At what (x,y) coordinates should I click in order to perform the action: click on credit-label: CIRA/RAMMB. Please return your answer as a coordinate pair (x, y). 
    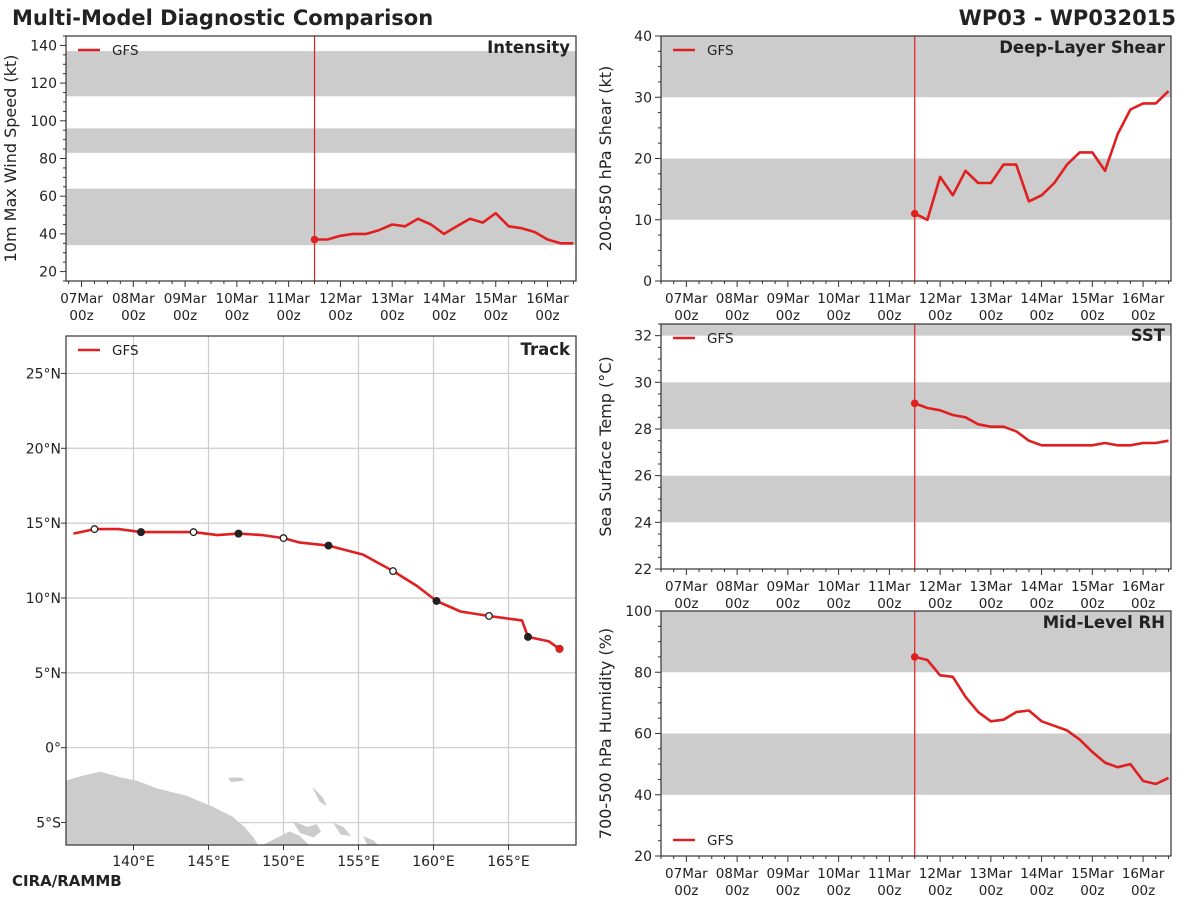
    Looking at the image, I should click on (67, 881).